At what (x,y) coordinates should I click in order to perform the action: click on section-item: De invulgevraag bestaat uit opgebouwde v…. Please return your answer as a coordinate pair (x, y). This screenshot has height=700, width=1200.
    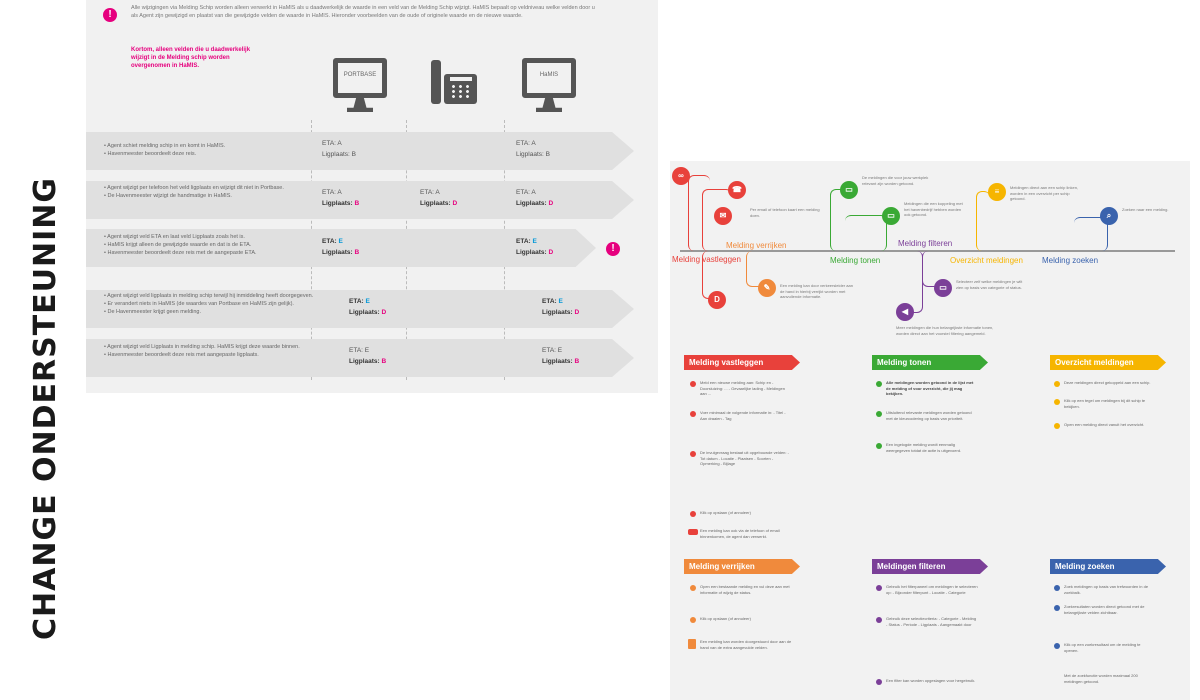
    Looking at the image, I should click on (744, 458).